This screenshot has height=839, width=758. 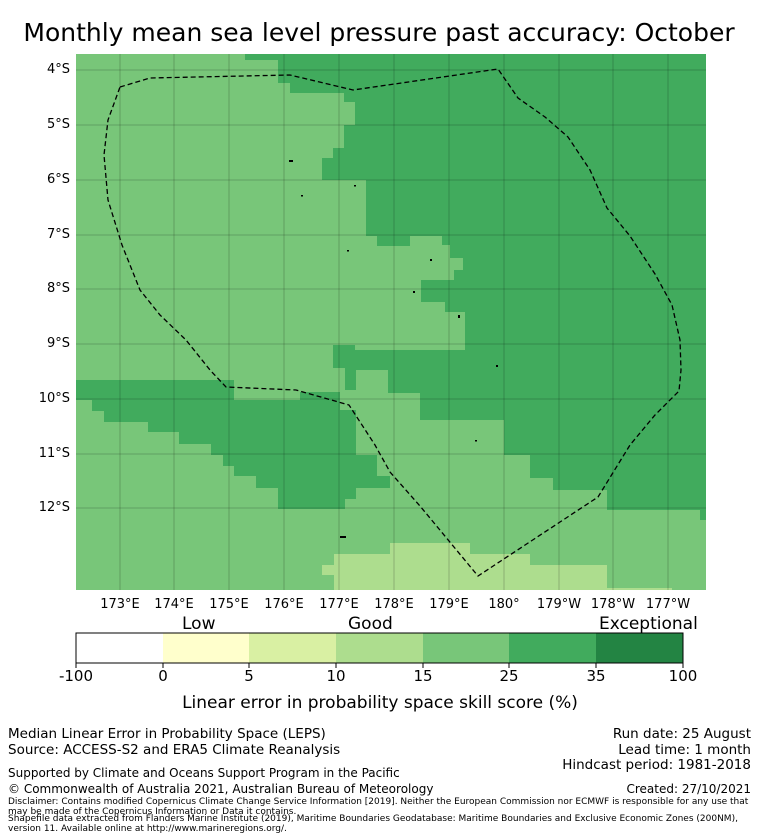 What do you see at coordinates (370, 624) in the screenshot?
I see `band-label-good: Good` at bounding box center [370, 624].